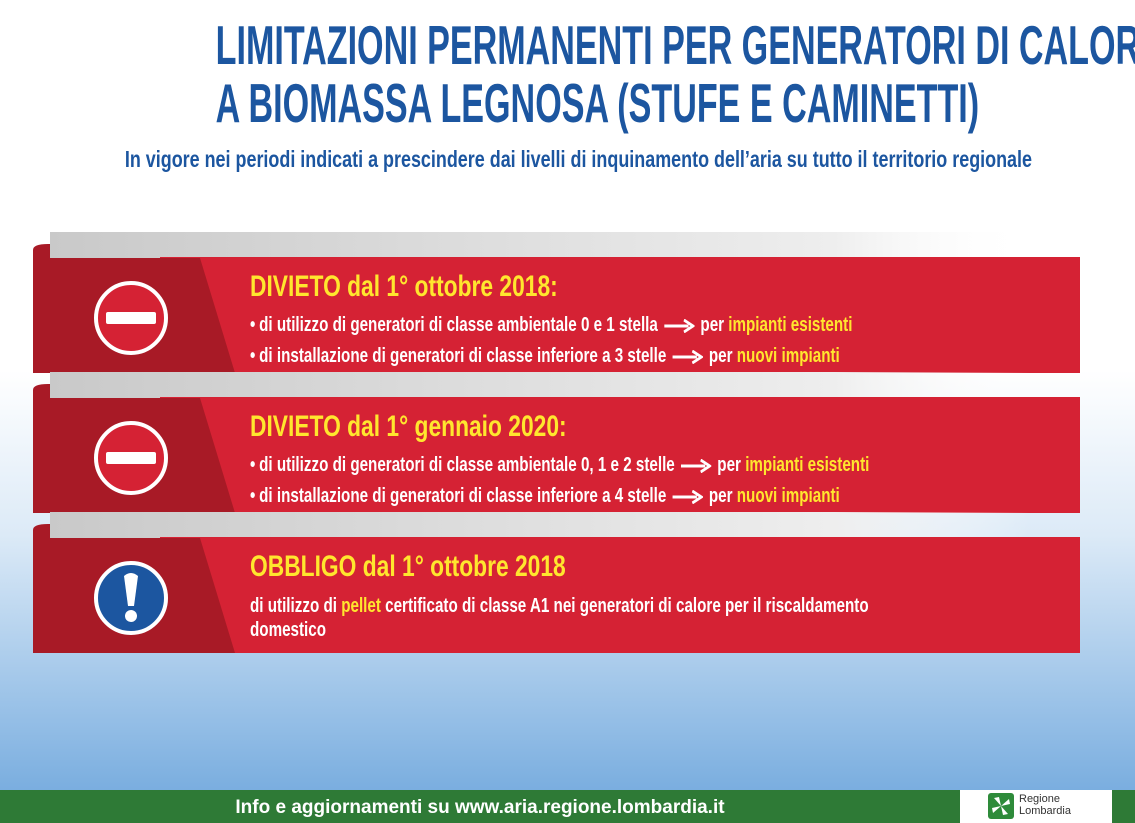  What do you see at coordinates (404, 286) in the screenshot?
I see `panel-heading: DIVIETO dal 1° ottobre 2018:` at bounding box center [404, 286].